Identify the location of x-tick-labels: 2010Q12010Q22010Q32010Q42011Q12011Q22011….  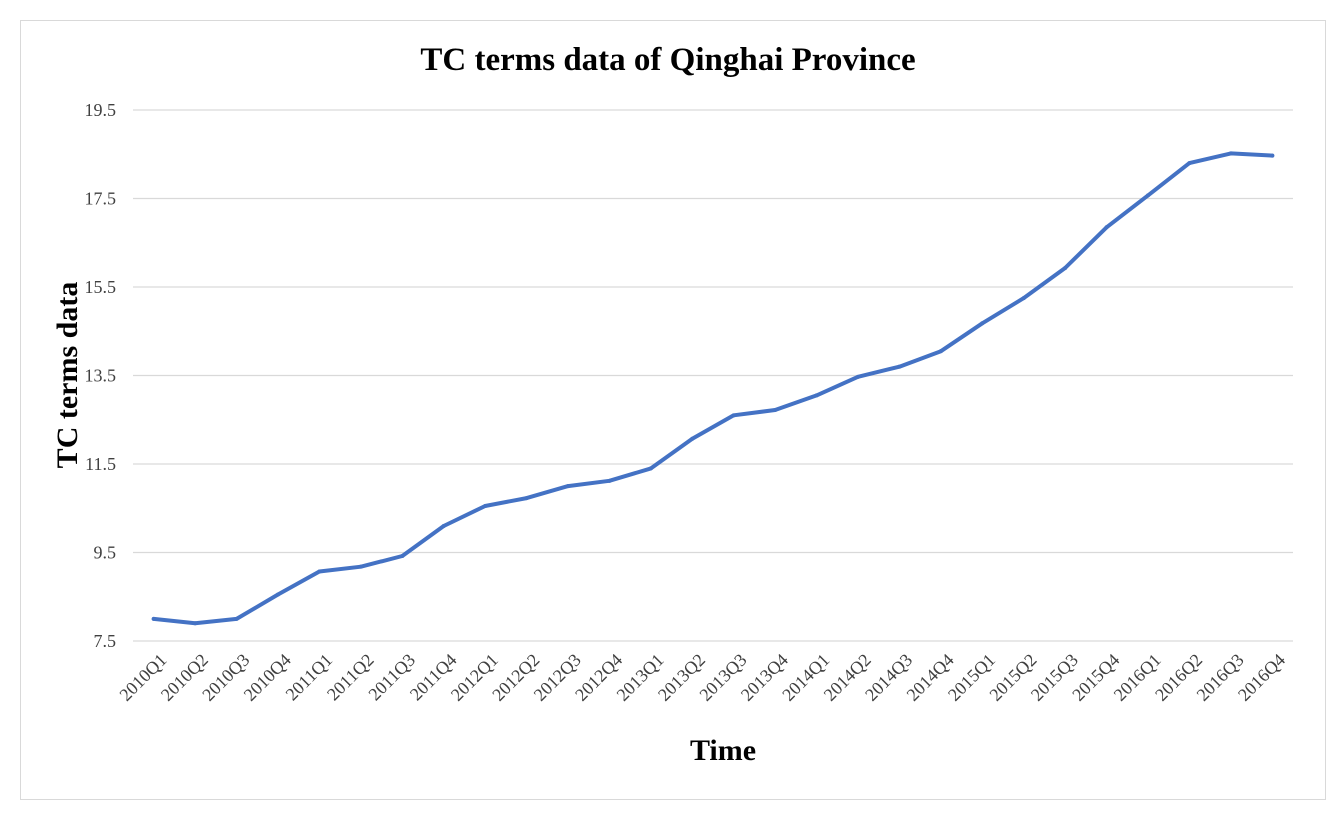
(702, 677).